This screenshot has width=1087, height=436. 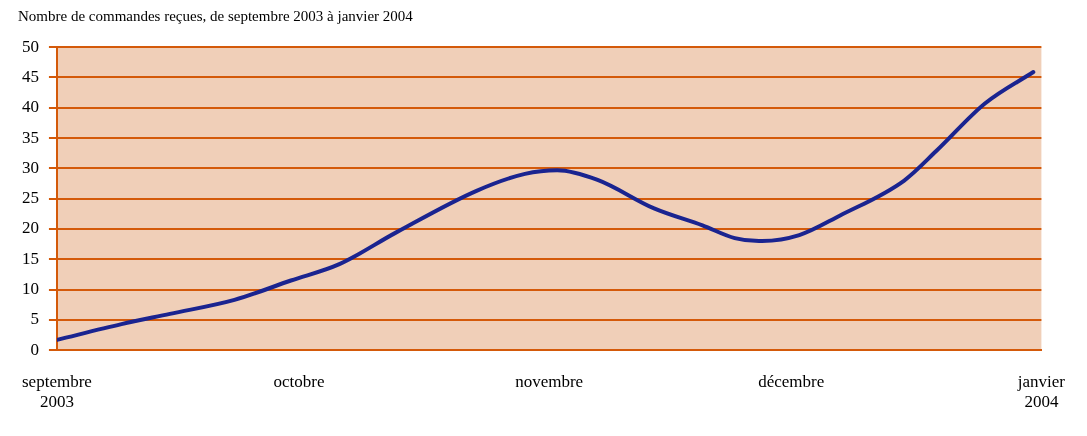 I want to click on x-tick-label: décembre, so click(x=791, y=381).